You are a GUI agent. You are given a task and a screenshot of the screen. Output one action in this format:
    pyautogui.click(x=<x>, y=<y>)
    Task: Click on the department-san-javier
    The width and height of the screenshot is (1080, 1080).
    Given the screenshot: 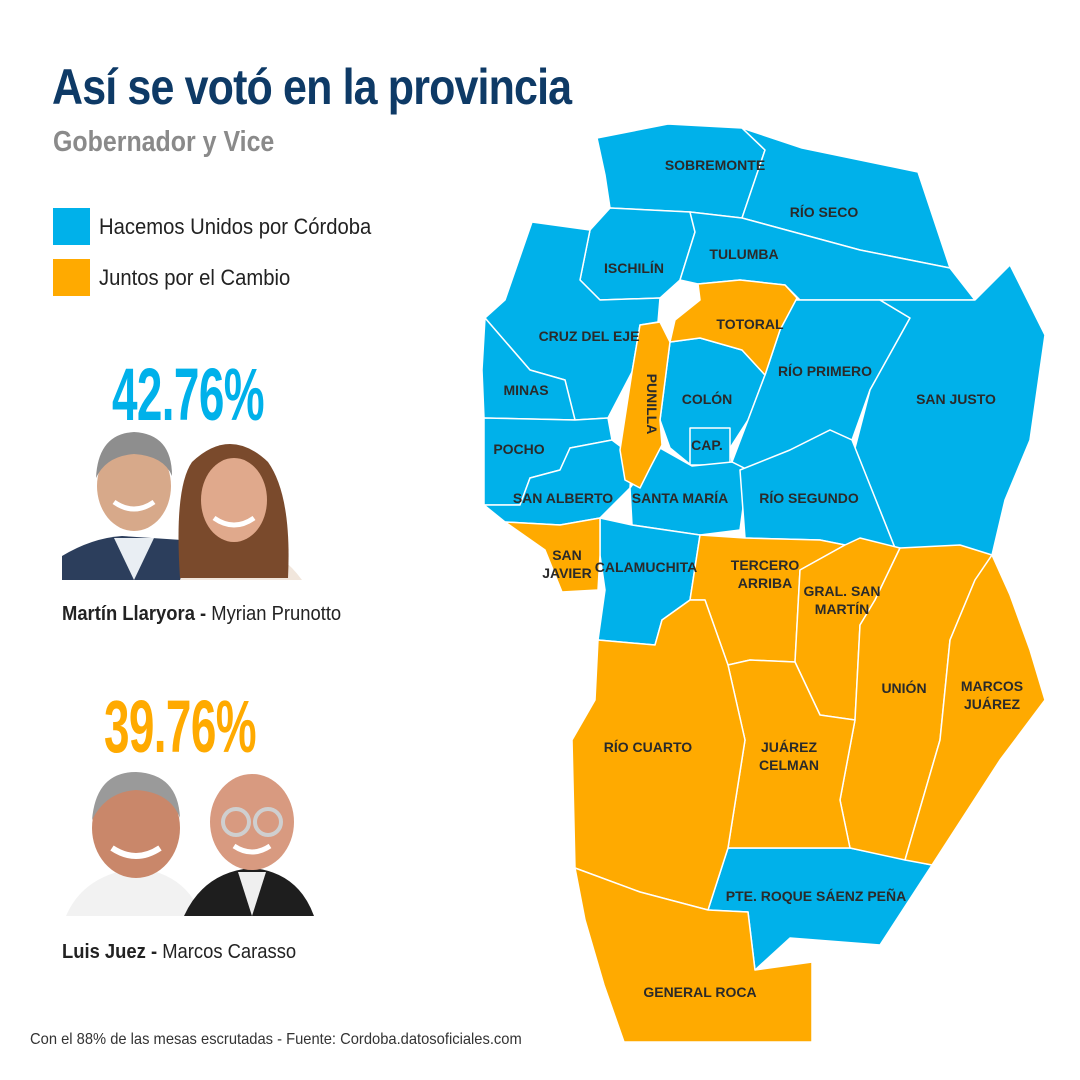 What is the action you would take?
    pyautogui.click(x=552, y=555)
    